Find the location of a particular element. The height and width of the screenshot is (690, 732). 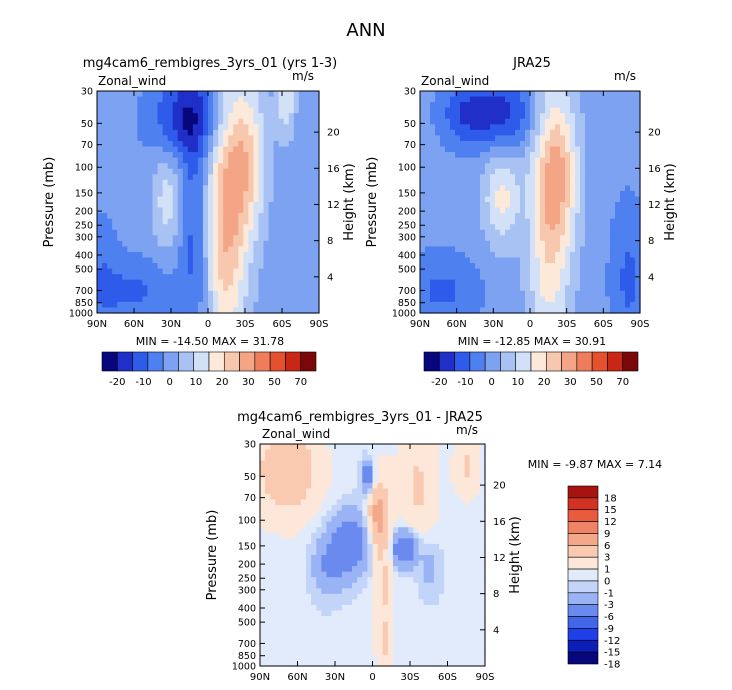

panel-obs-plot is located at coordinates (530, 202).